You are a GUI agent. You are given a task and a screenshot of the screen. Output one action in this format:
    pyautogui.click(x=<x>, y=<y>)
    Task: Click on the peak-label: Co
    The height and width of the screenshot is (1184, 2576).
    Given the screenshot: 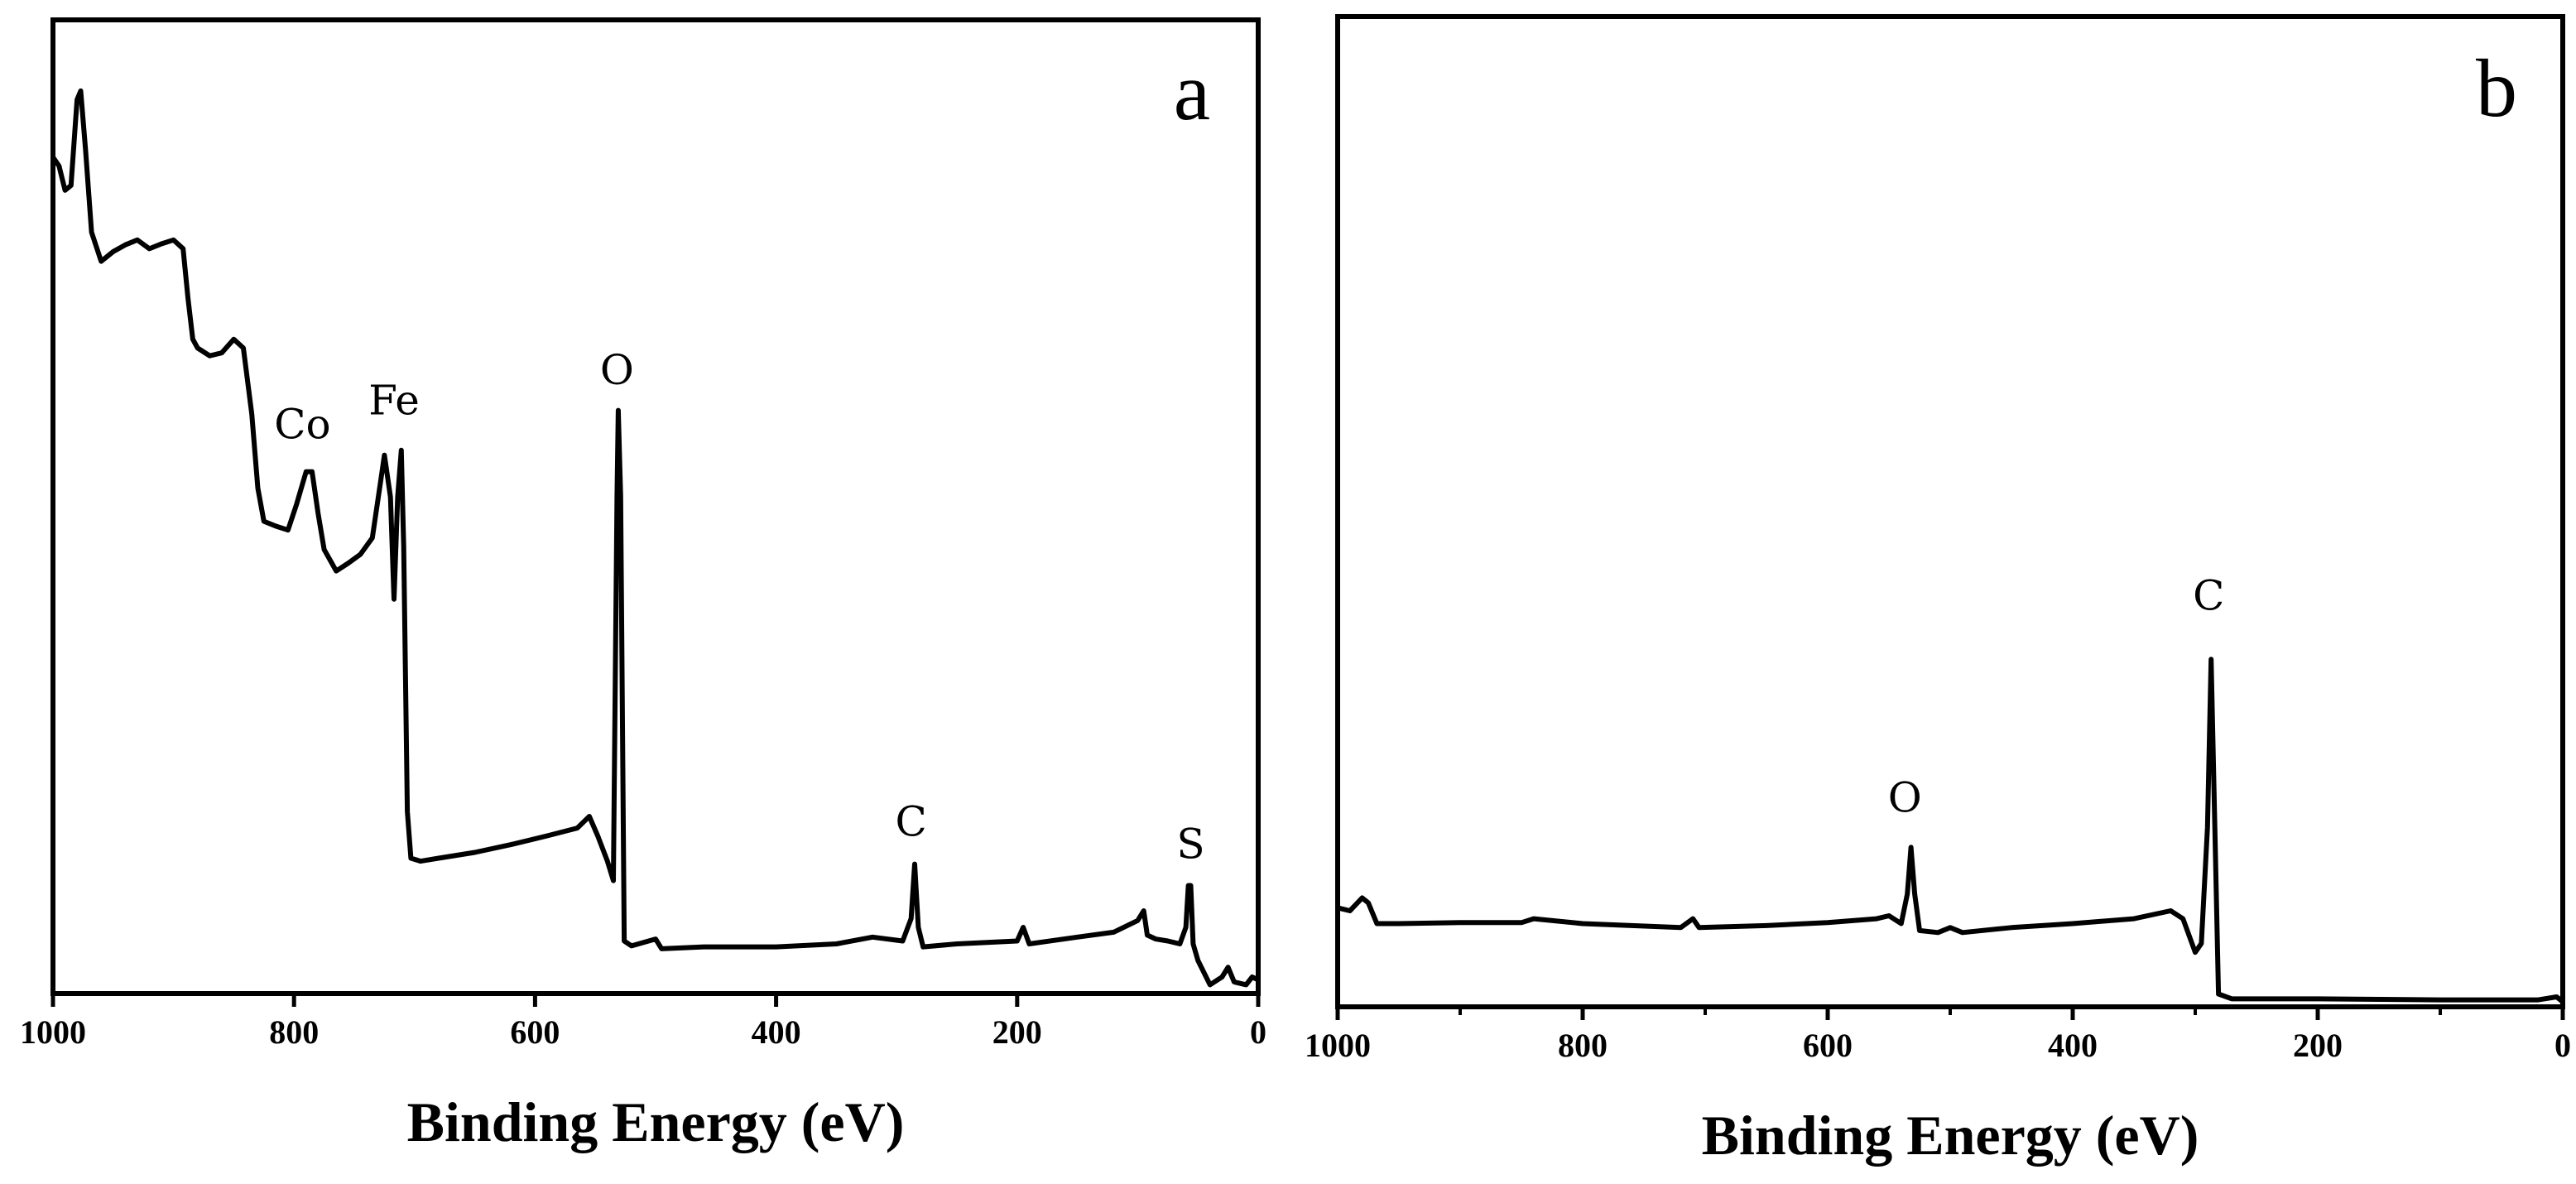 What is the action you would take?
    pyautogui.click(x=302, y=425)
    